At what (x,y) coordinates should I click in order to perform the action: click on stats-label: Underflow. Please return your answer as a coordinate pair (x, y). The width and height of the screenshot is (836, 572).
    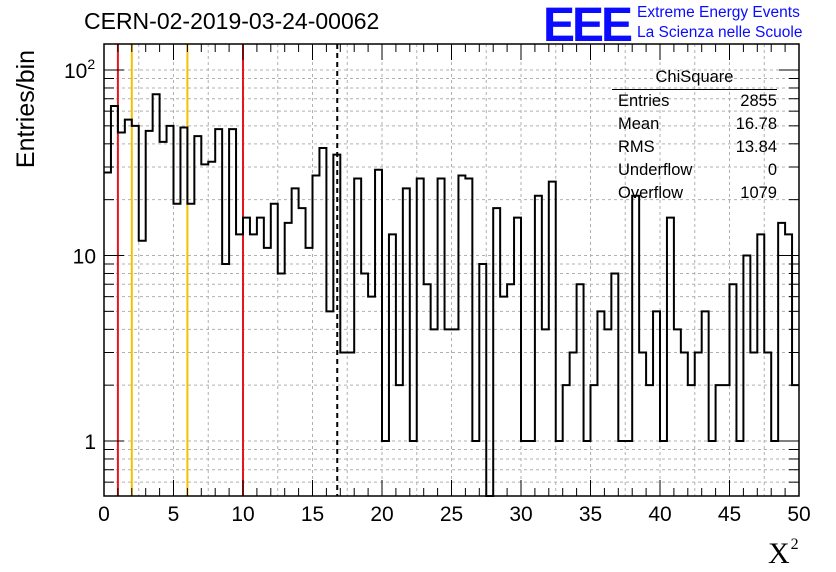
    Looking at the image, I should click on (655, 170).